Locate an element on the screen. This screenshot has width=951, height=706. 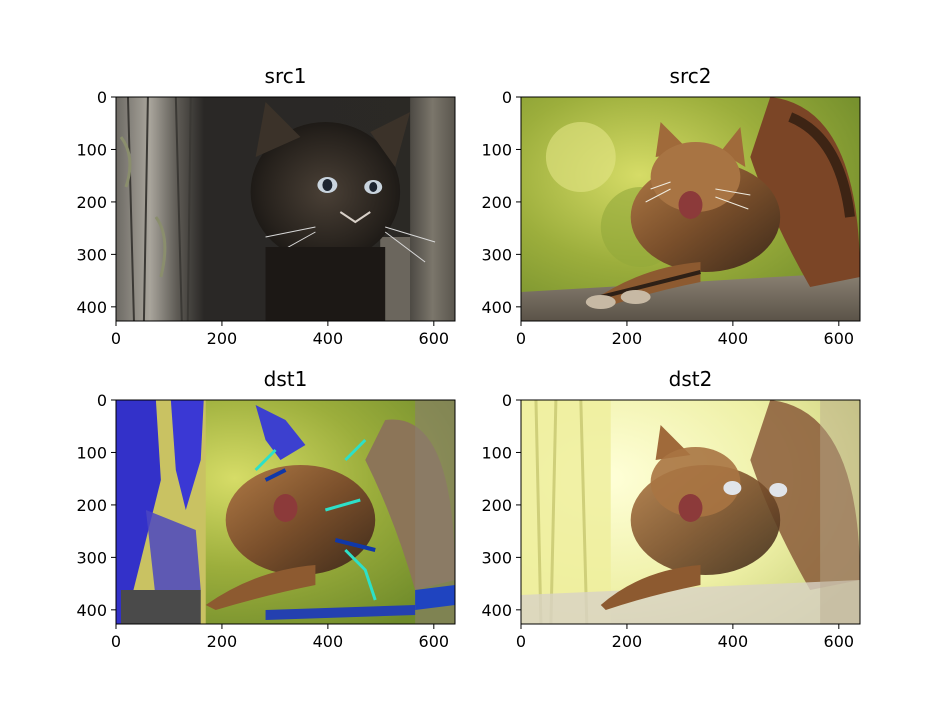
image-src2 is located at coordinates (690, 209).